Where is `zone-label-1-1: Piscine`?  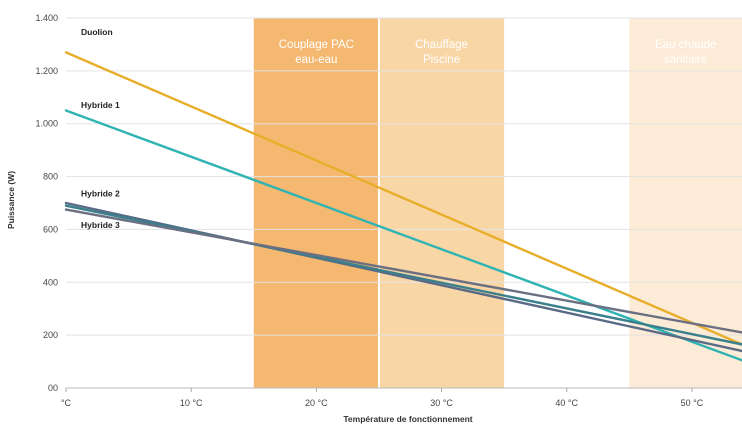 zone-label-1-1: Piscine is located at coordinates (441, 60).